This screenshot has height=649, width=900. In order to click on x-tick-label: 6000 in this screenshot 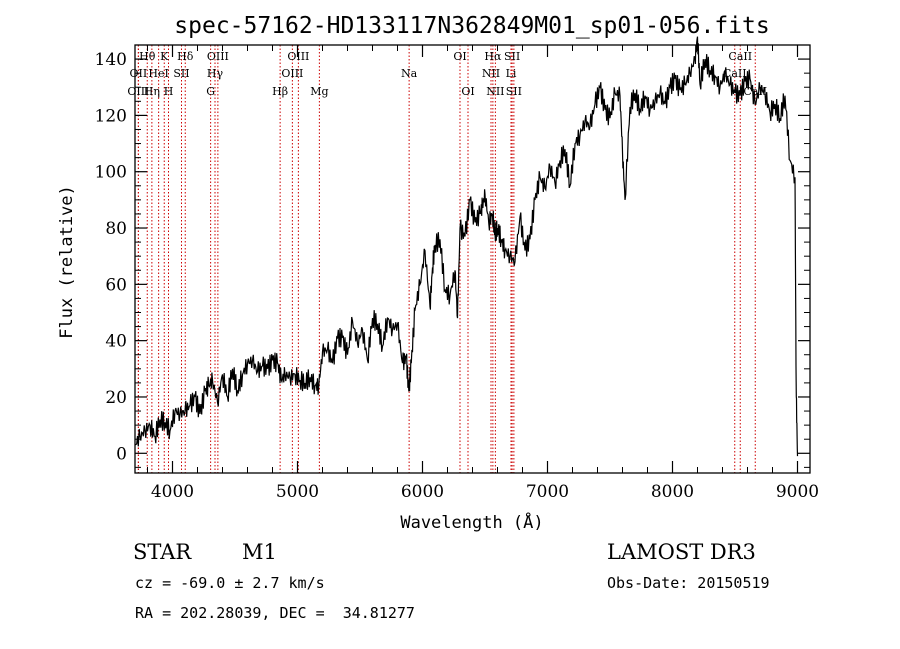, I will do `click(422, 492)`.